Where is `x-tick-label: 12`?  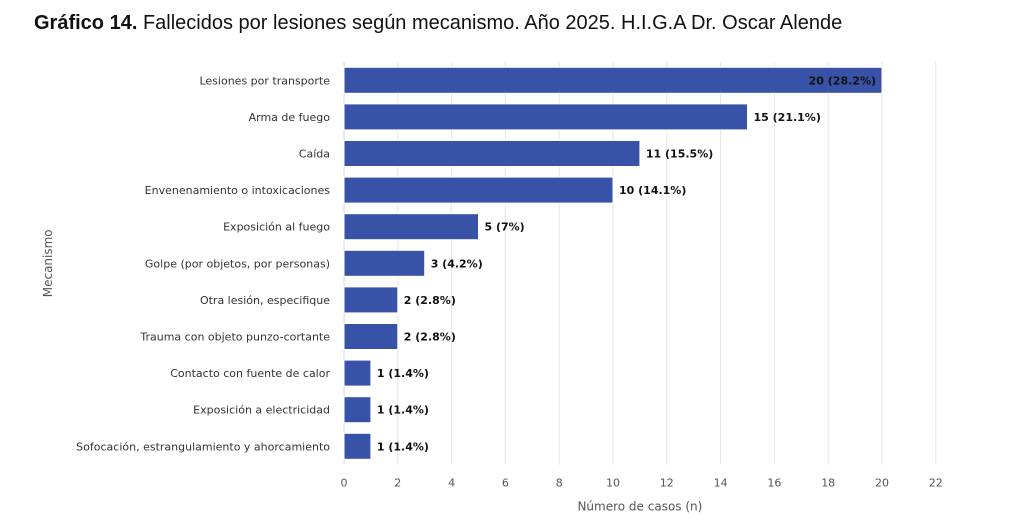
x-tick-label: 12 is located at coordinates (667, 483).